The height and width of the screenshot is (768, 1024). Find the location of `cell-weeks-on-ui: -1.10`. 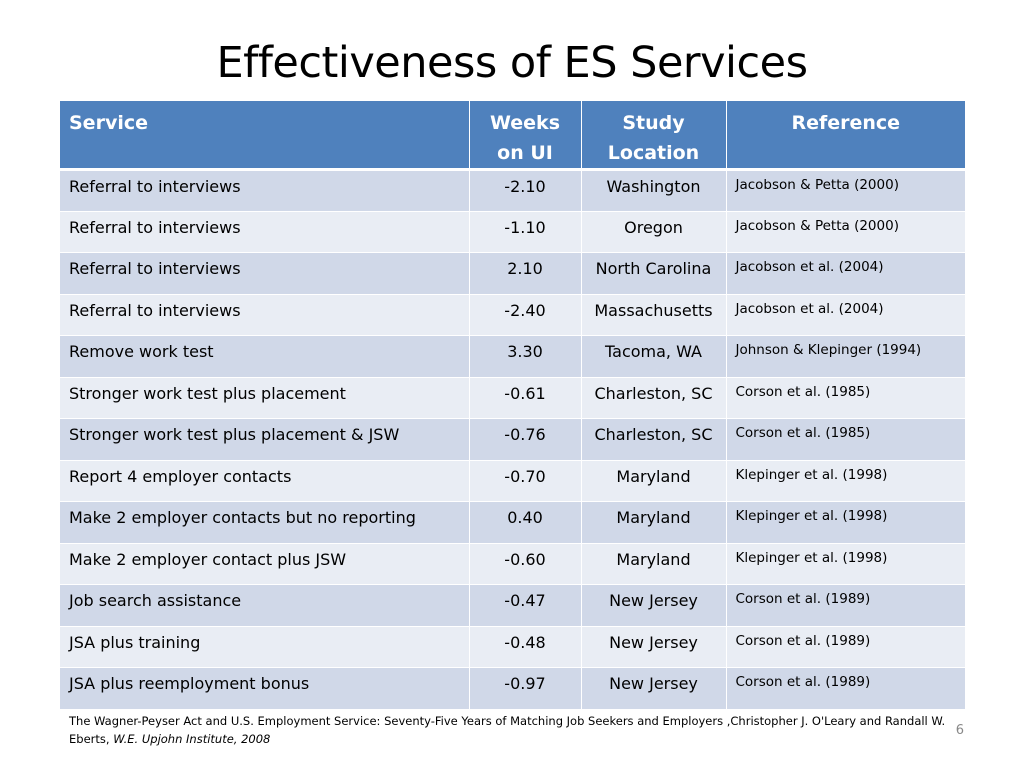

cell-weeks-on-ui: -1.10 is located at coordinates (524, 231).